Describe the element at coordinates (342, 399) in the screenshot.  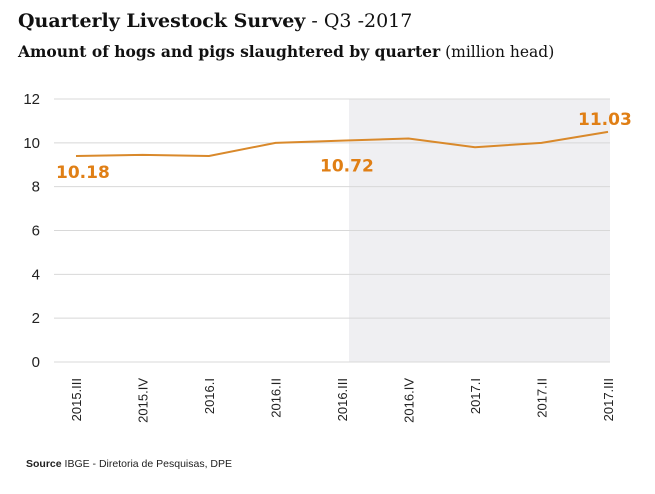
I see `x-tick-label: 2016.III` at that location.